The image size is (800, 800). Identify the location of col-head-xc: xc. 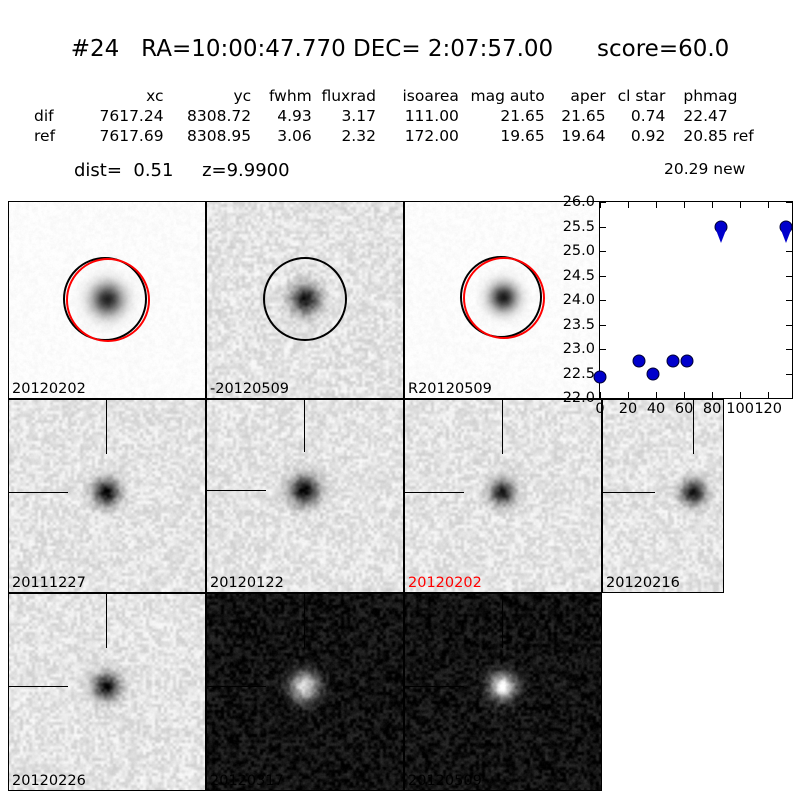
(155, 96).